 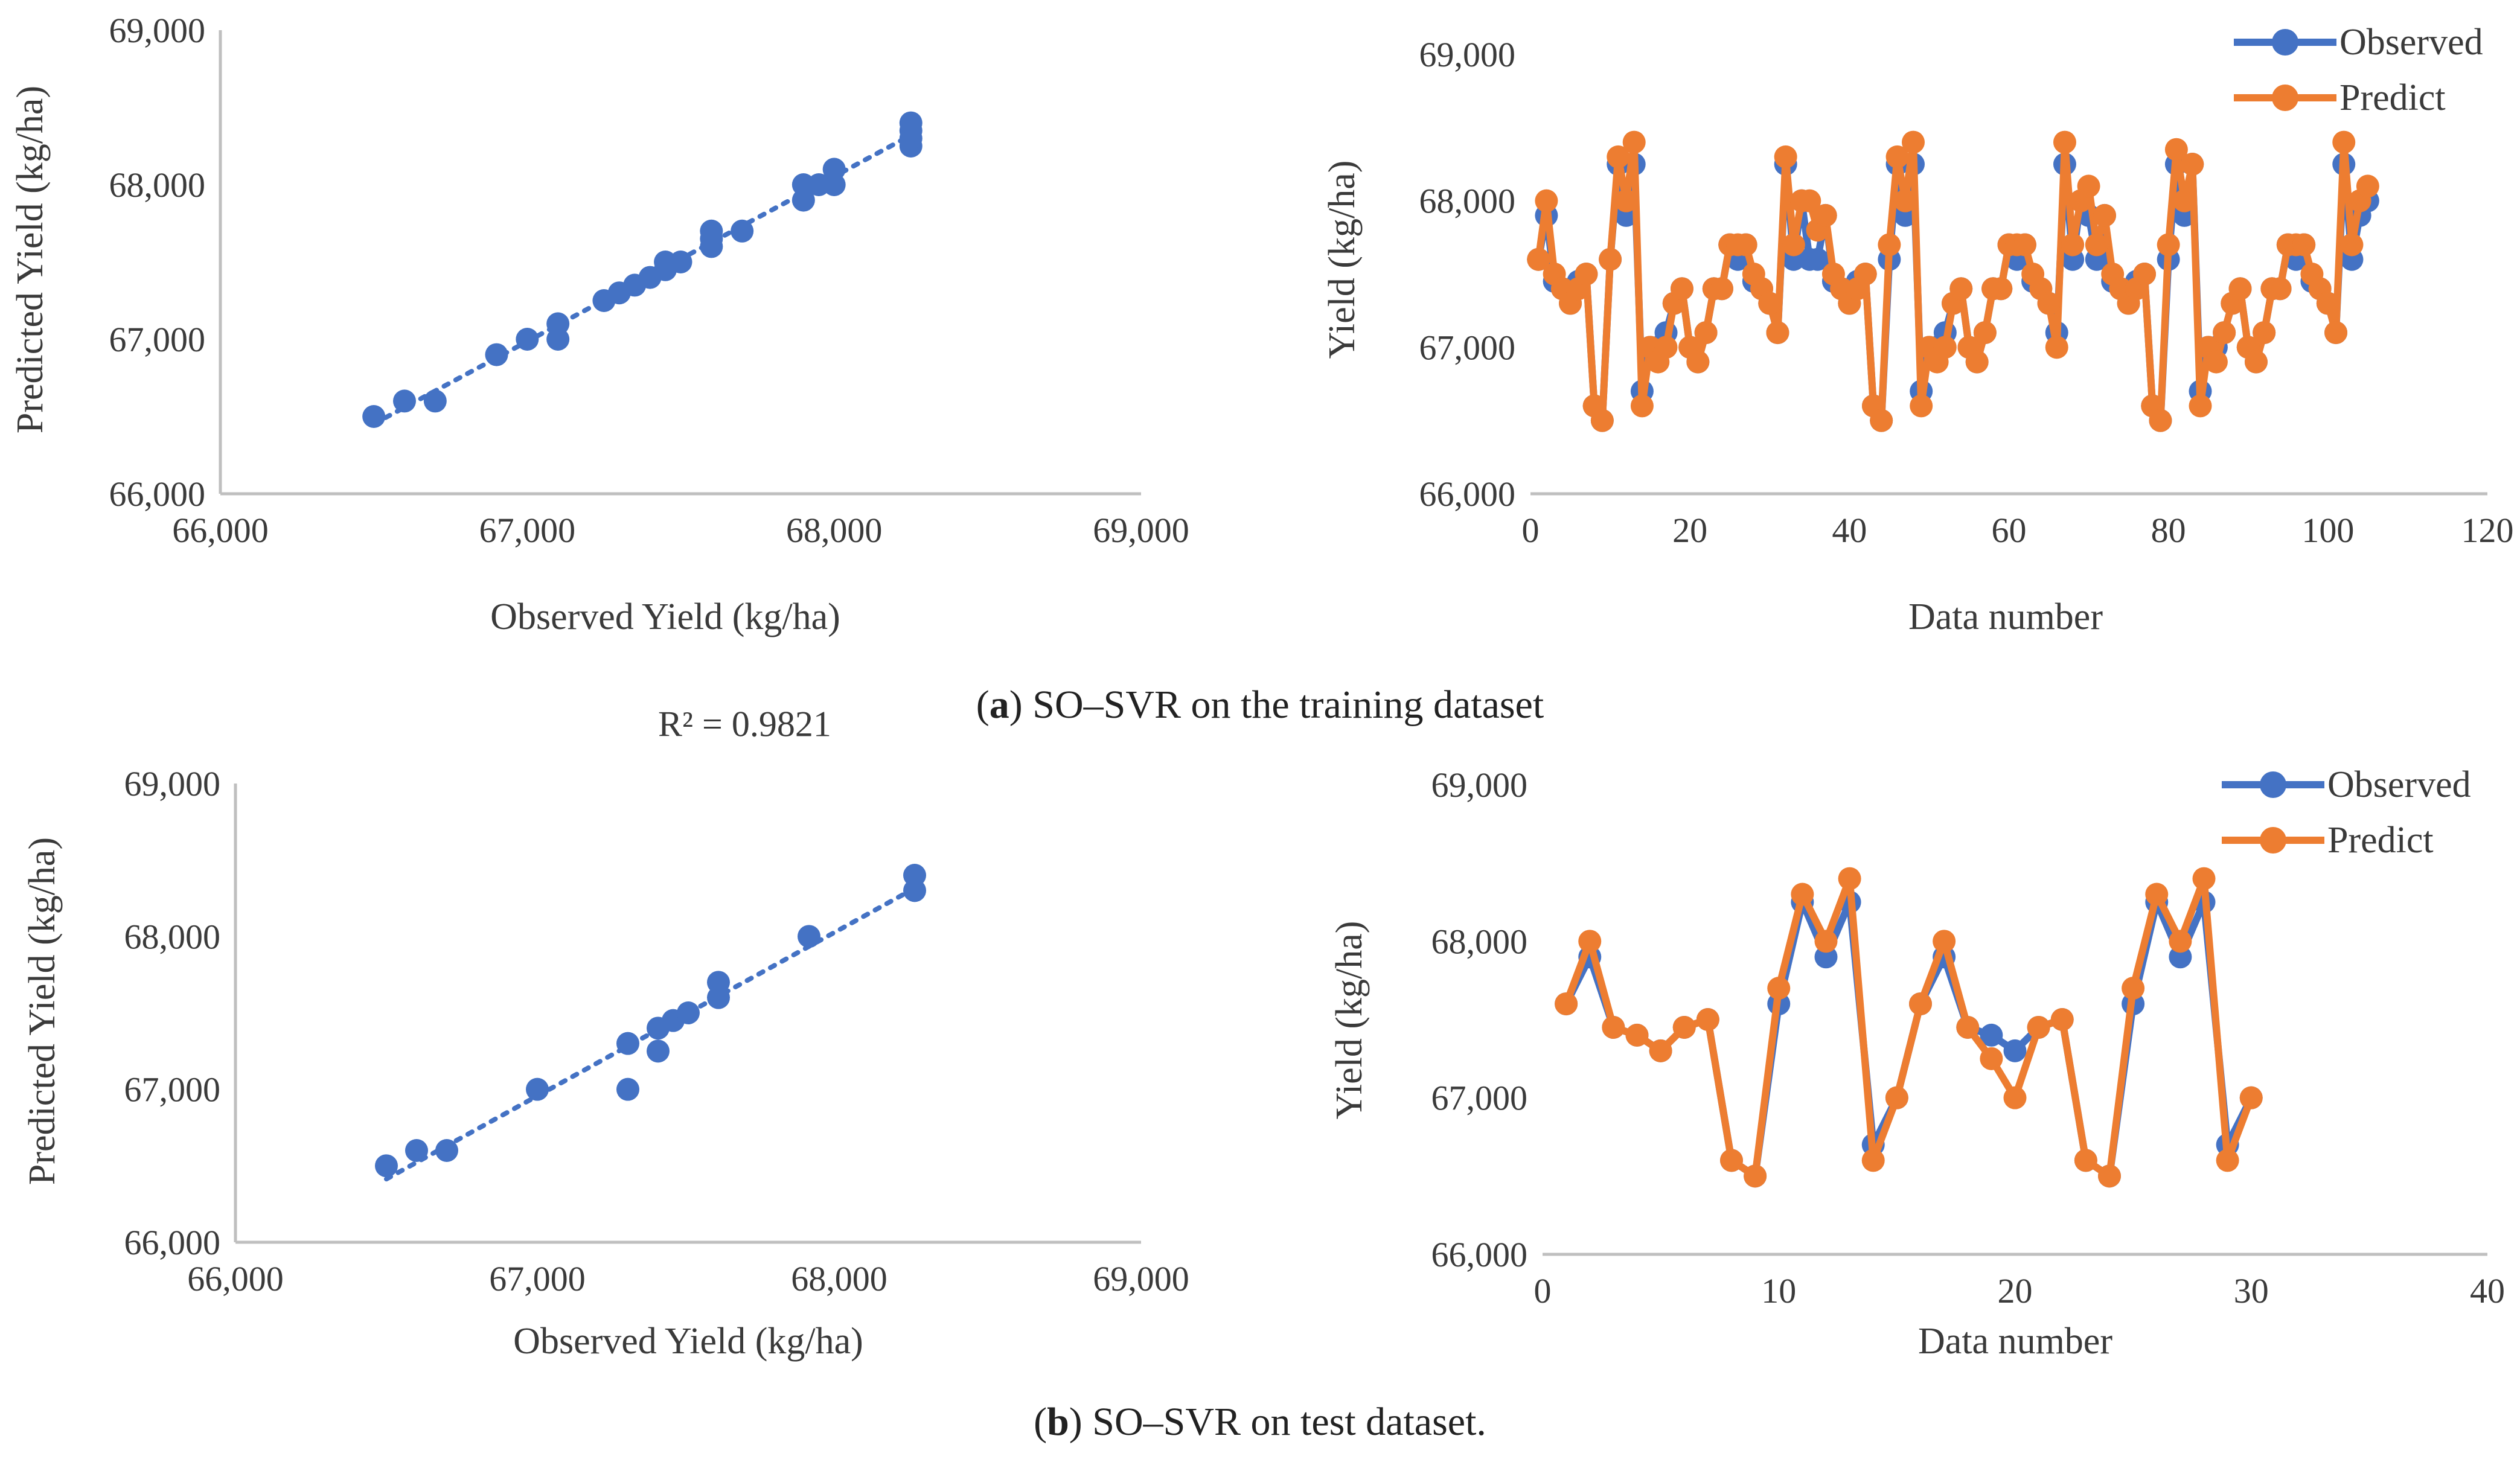 I want to click on x-tick-label: 30, so click(x=2252, y=1290).